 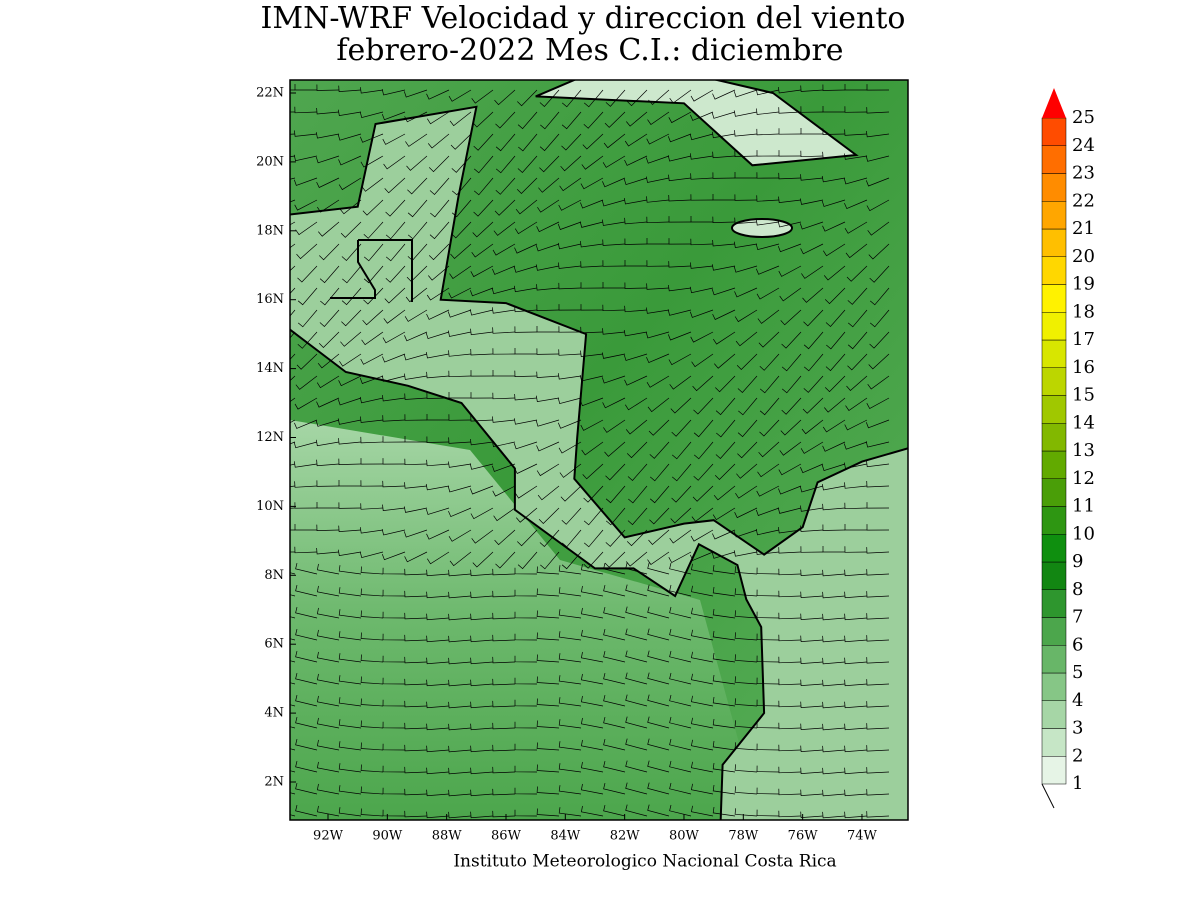 What do you see at coordinates (1077, 561) in the screenshot?
I see `colorbar-label: 9` at bounding box center [1077, 561].